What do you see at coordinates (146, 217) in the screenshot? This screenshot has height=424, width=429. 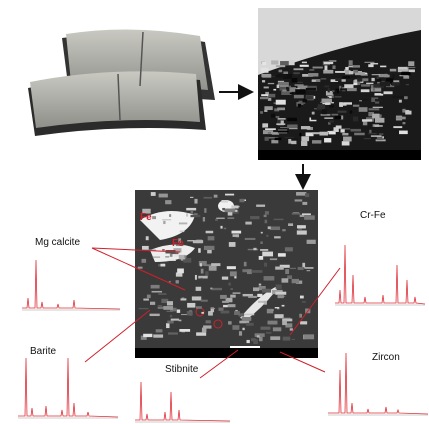 I see `phase-label: Fe` at bounding box center [146, 217].